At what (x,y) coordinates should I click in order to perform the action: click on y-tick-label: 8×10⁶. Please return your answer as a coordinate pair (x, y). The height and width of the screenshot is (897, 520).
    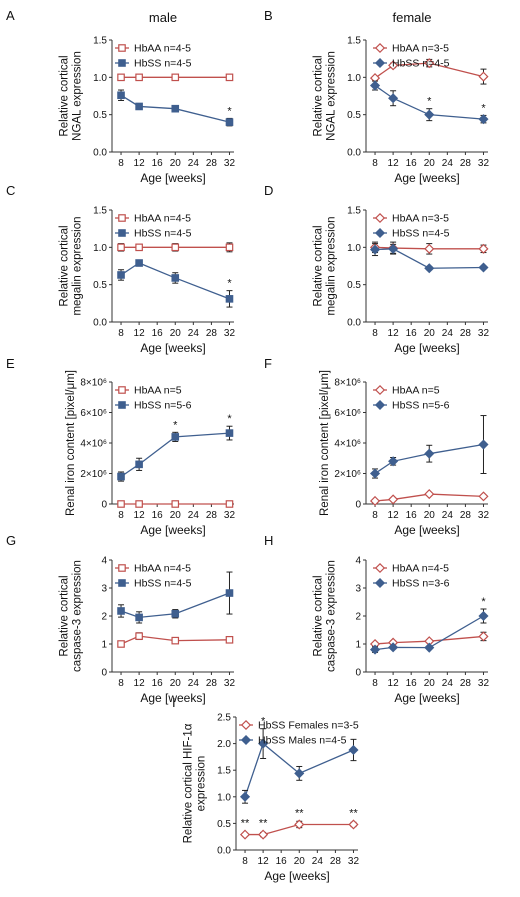
    Looking at the image, I should click on (347, 383).